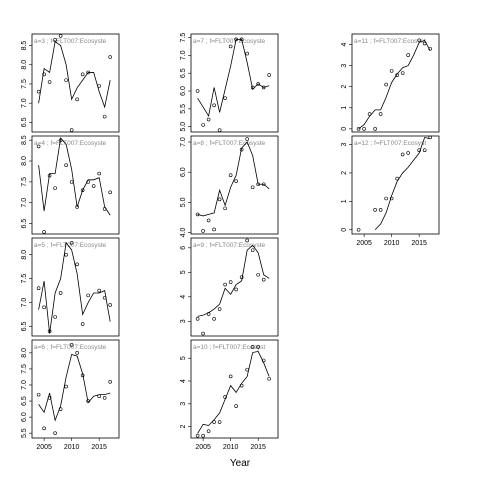  Describe the element at coordinates (70, 41) in the screenshot. I see `panel-title: a=3 ; f=FLT007:Ecosyste` at that location.